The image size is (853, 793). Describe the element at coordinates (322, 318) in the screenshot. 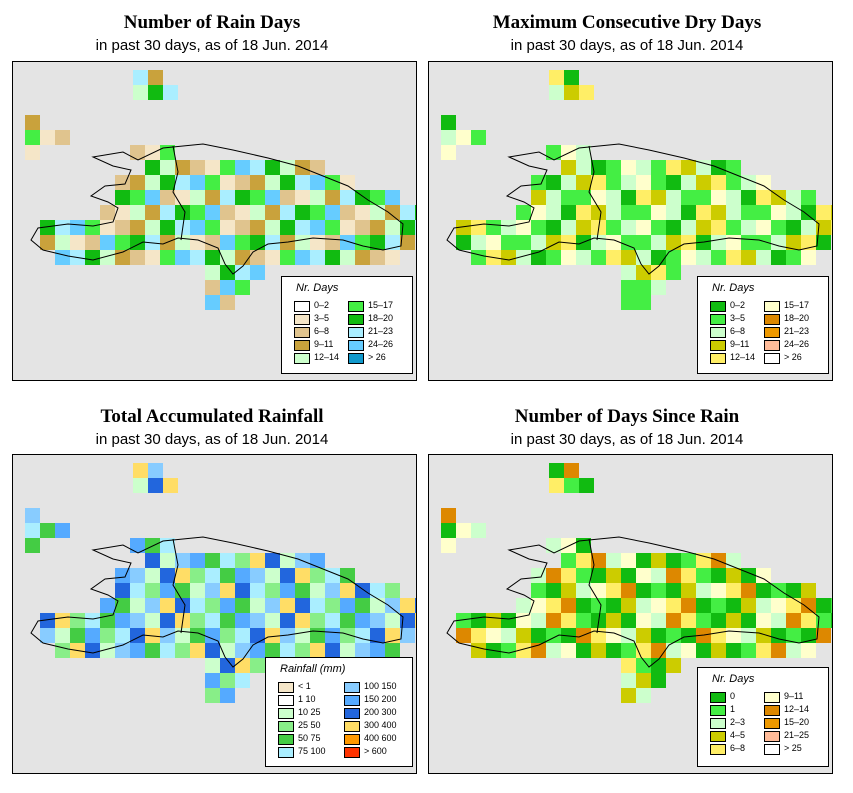

I see `legend-label: 3–5` at that location.